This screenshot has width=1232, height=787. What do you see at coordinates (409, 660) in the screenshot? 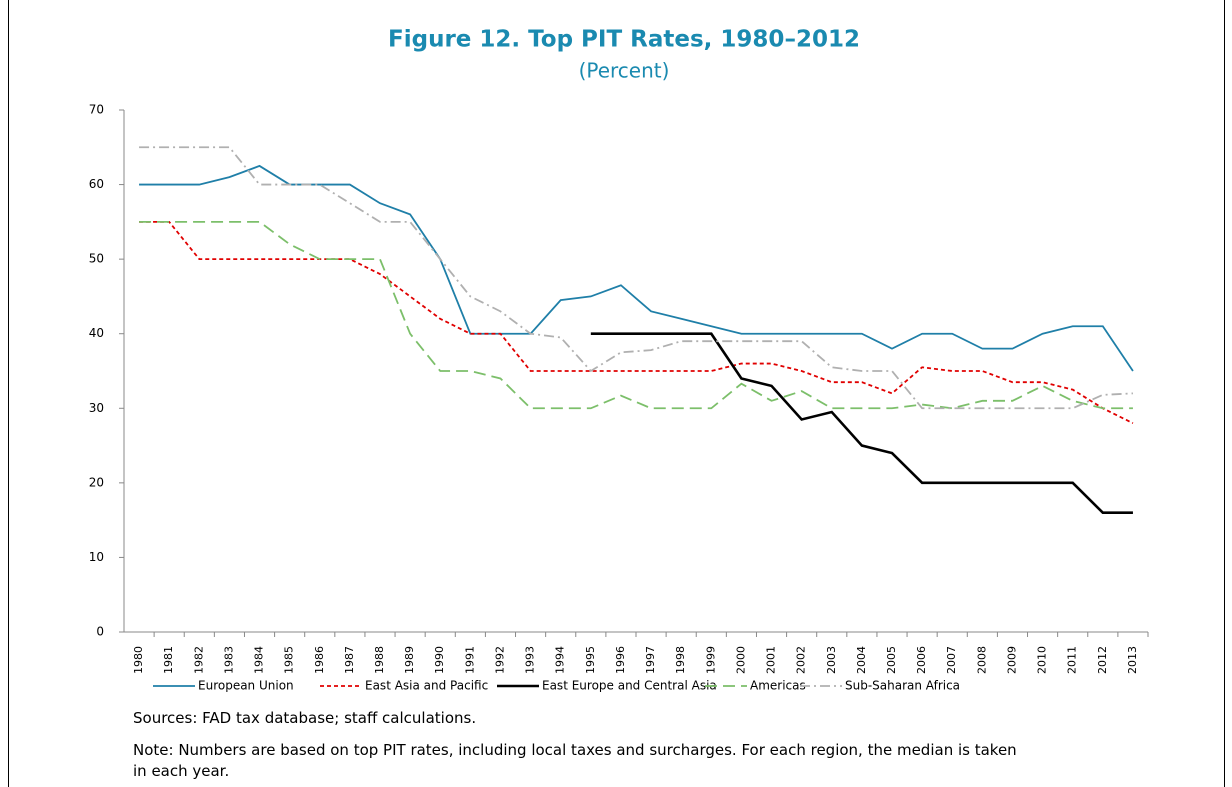
I see `x-tick-label: 1989` at bounding box center [409, 660].